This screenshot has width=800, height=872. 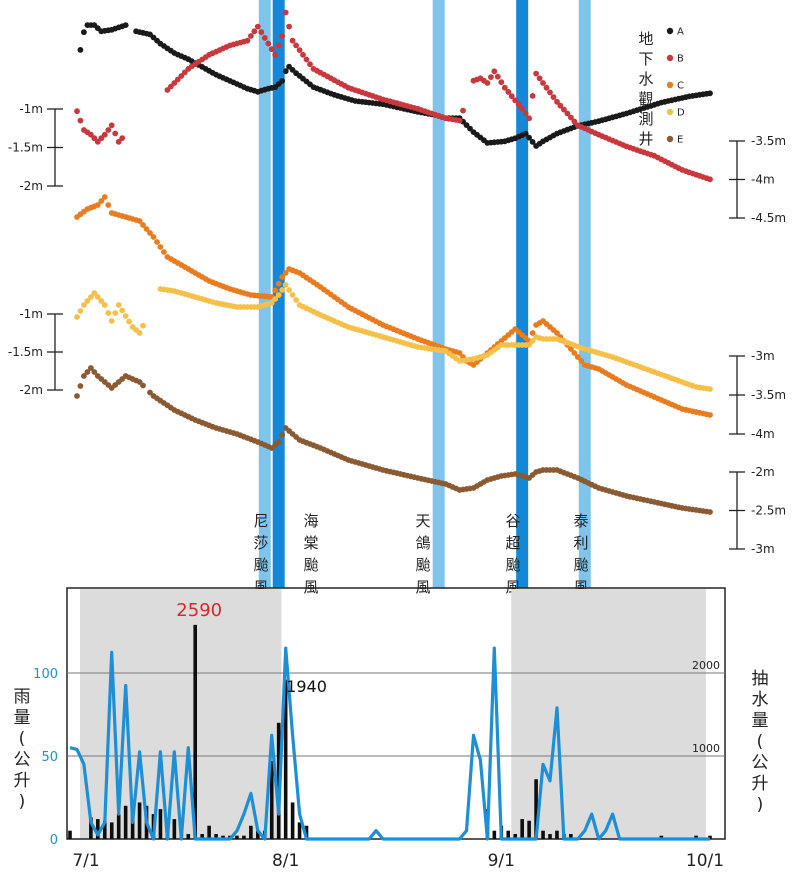 I want to click on depth-tick-label: -1m, so click(x=31, y=109).